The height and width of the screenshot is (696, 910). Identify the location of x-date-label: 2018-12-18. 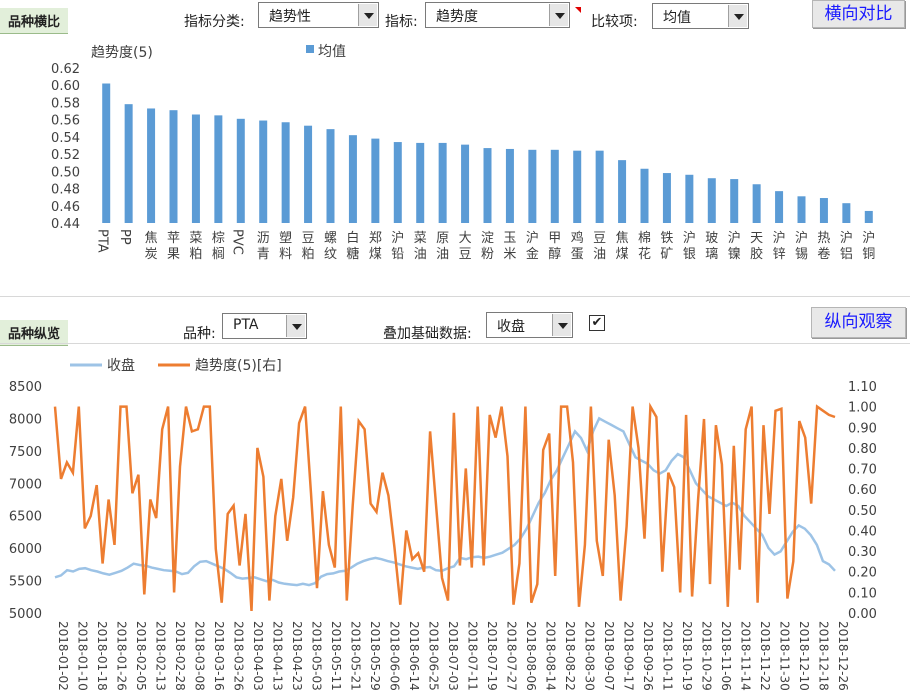
(824, 656).